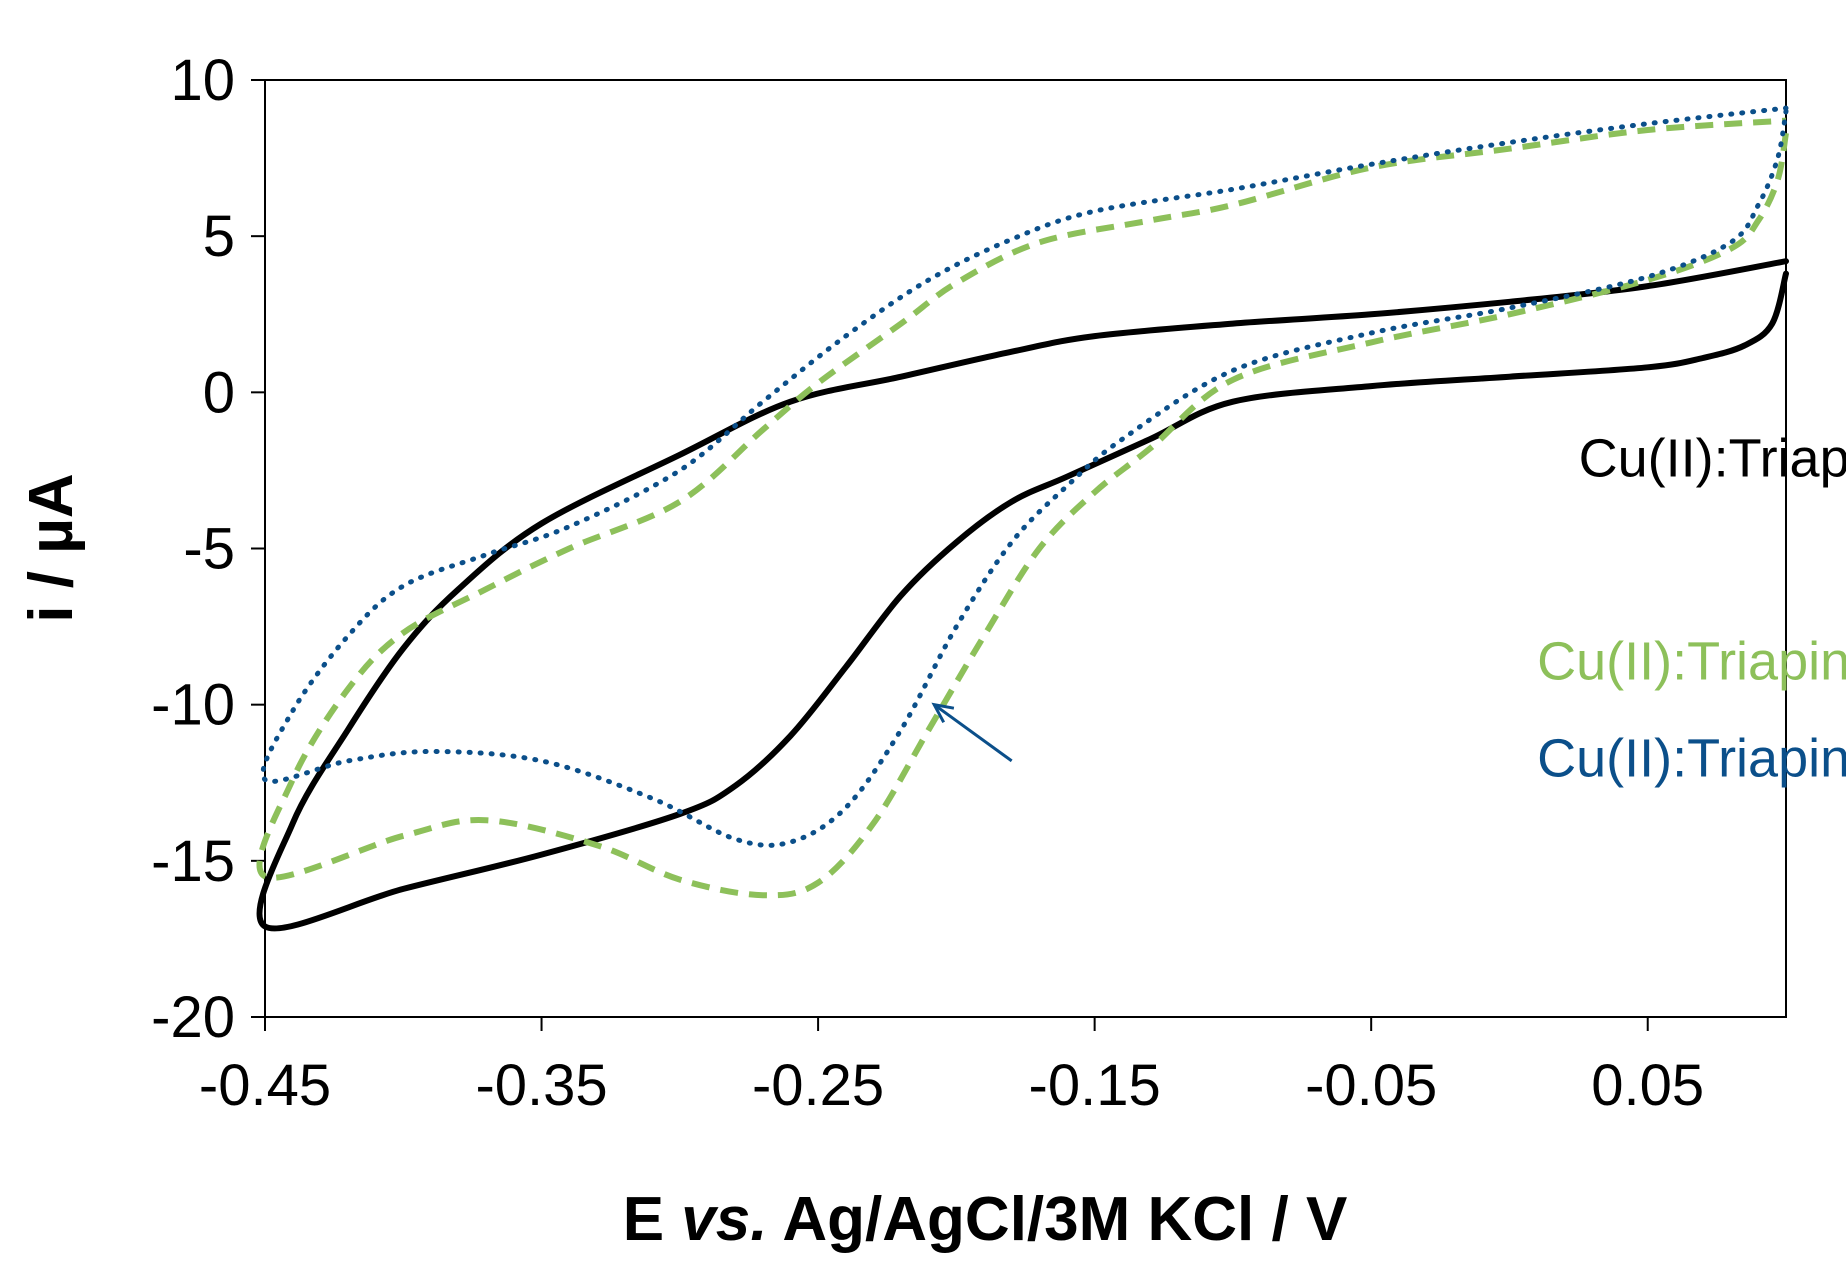 This screenshot has height=1287, width=1846. What do you see at coordinates (193, 861) in the screenshot?
I see `y-tick-label: -15` at bounding box center [193, 861].